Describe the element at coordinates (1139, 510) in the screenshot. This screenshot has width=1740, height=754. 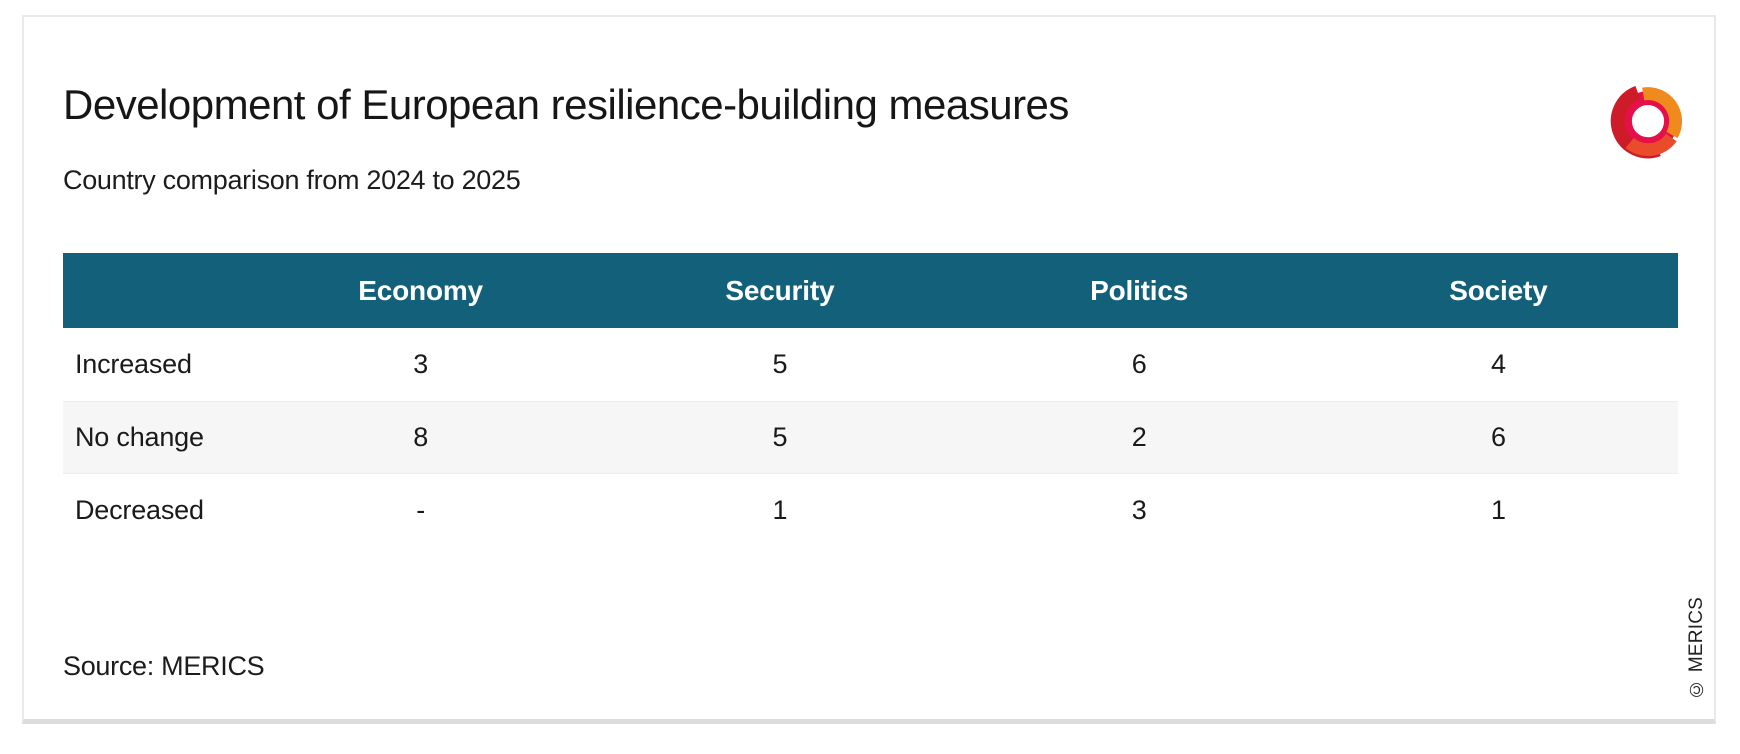
I see `cell-decreased-politics: 3` at that location.